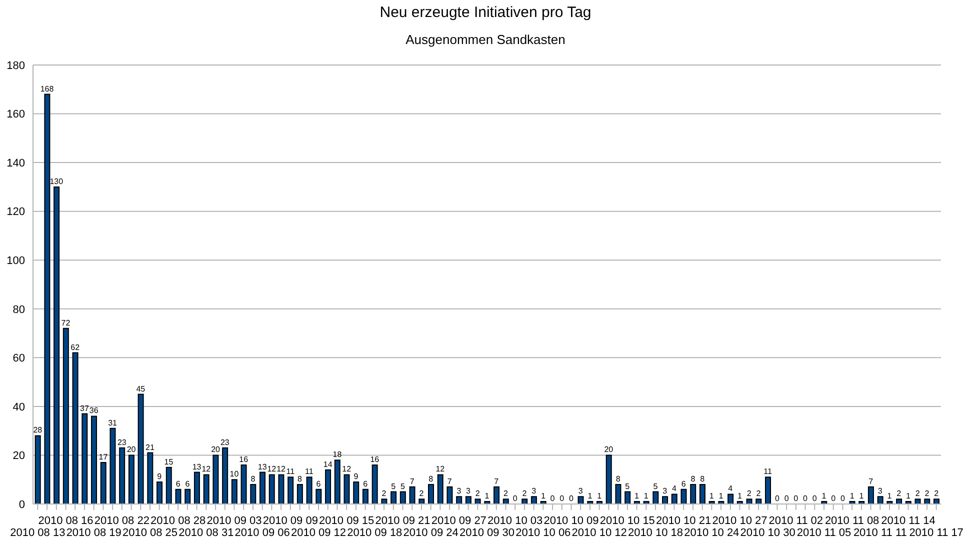  Describe the element at coordinates (487, 533) in the screenshot. I see `x-tick-label: 2010 09 30` at that location.